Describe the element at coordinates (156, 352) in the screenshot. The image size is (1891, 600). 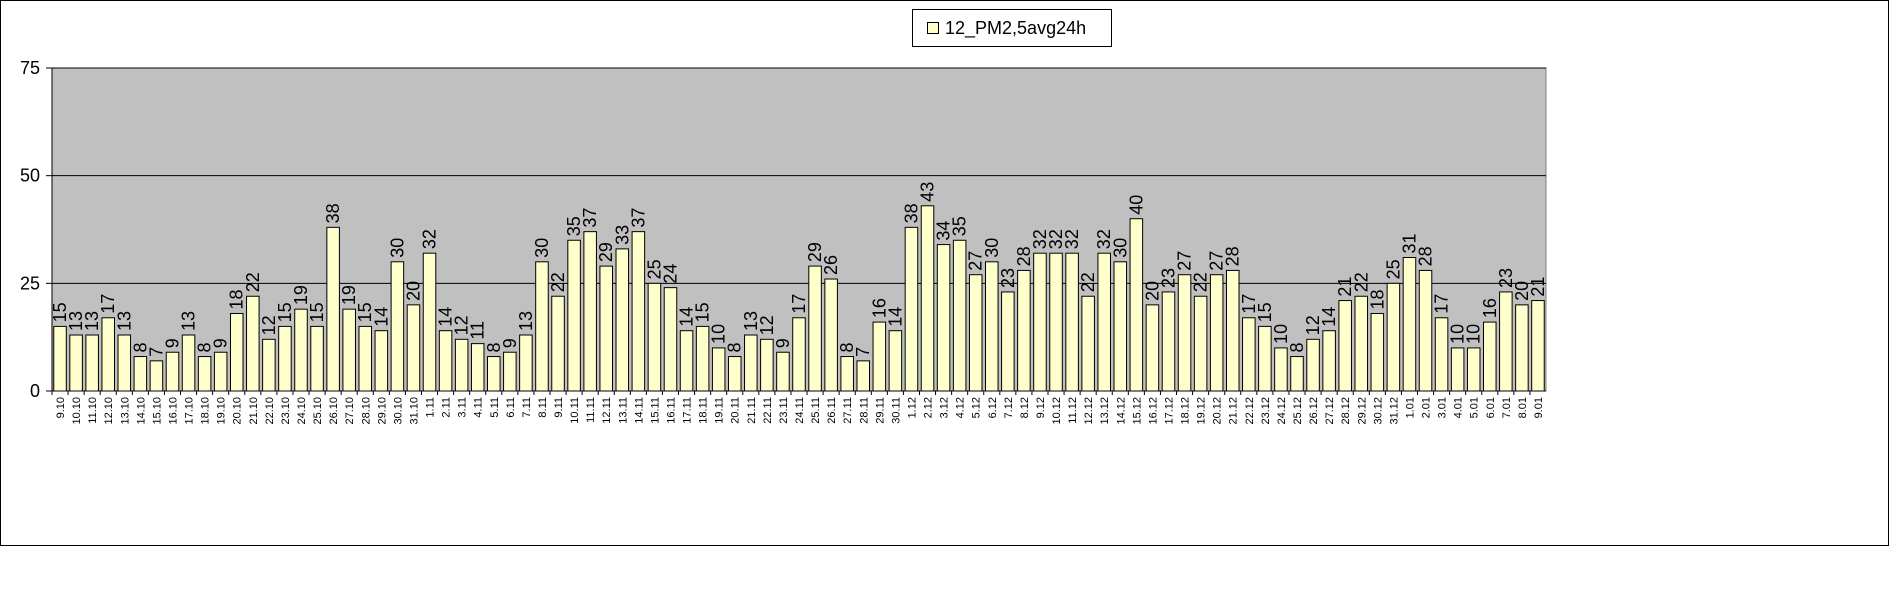
I see `data-label: 7` at that location.